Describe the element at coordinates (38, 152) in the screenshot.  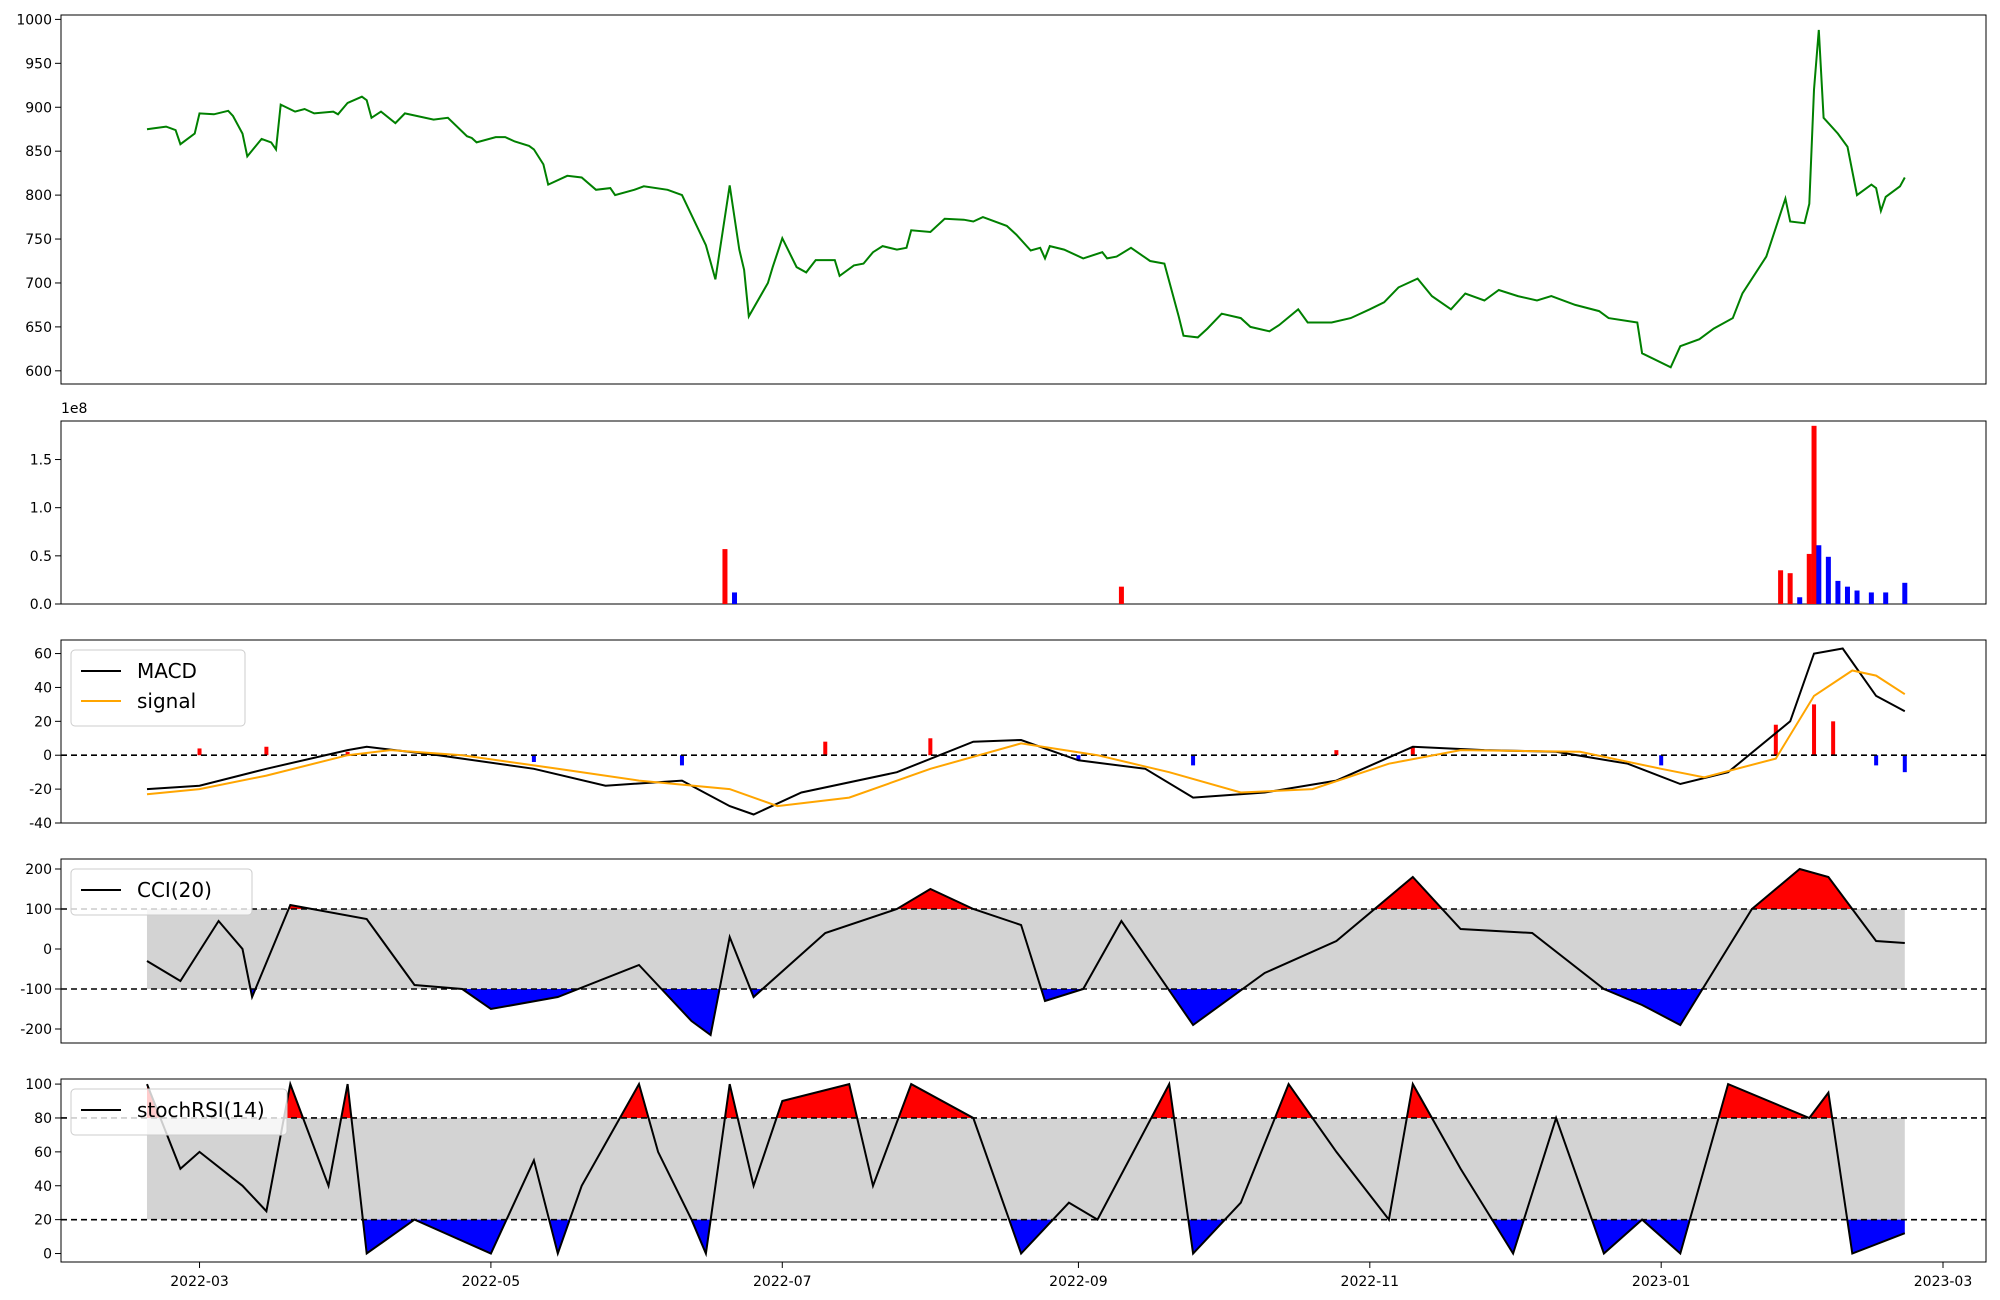
I see `price-ytick-label: 850` at that location.